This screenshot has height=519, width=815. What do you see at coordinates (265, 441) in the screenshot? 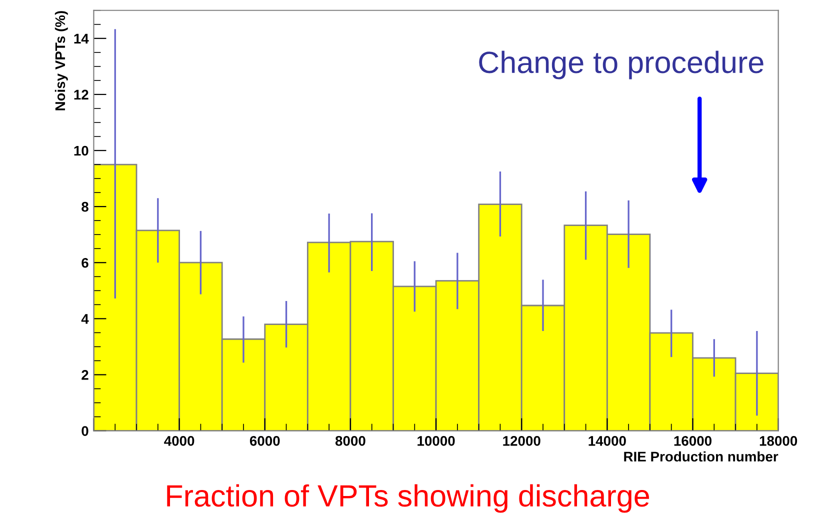
I see `x-tick-label: 6000` at bounding box center [265, 441].